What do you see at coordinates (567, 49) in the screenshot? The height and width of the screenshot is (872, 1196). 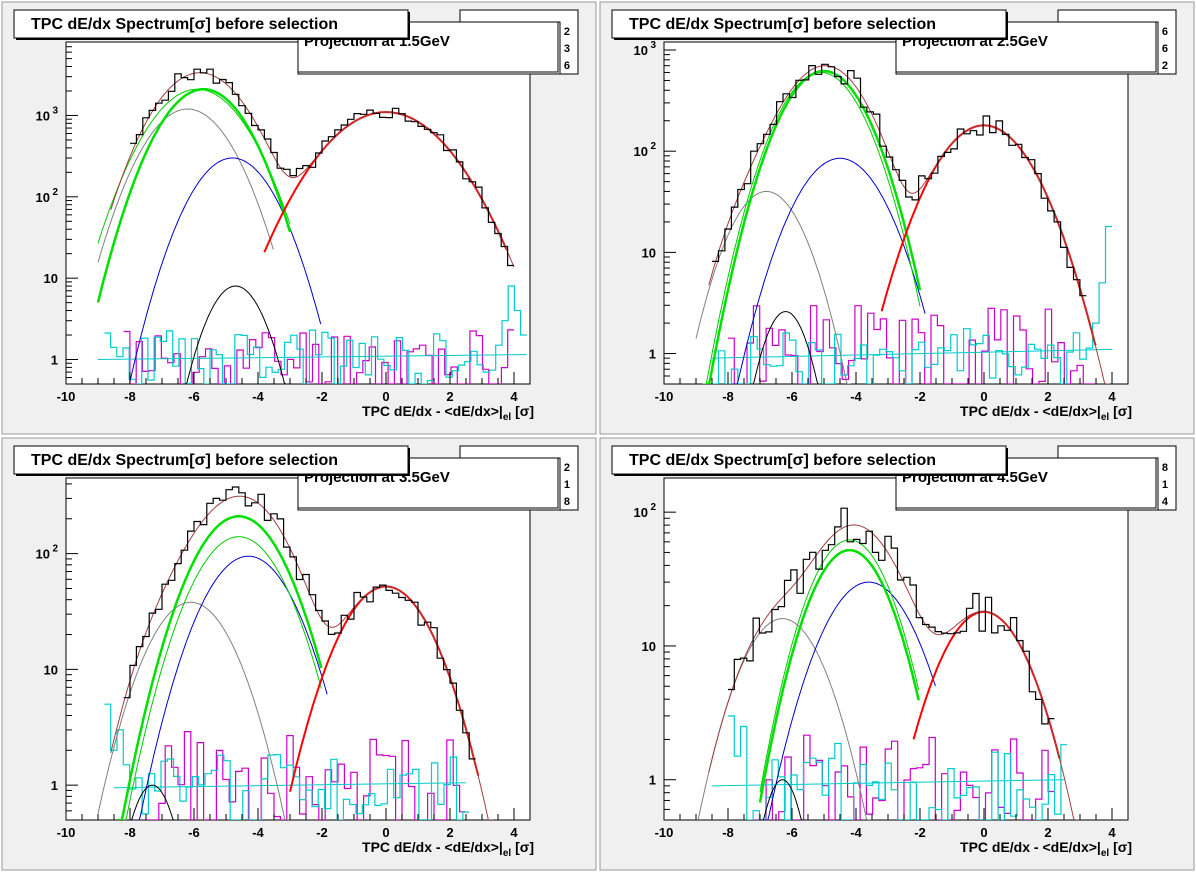 I see `stats-box-entry: 3` at bounding box center [567, 49].